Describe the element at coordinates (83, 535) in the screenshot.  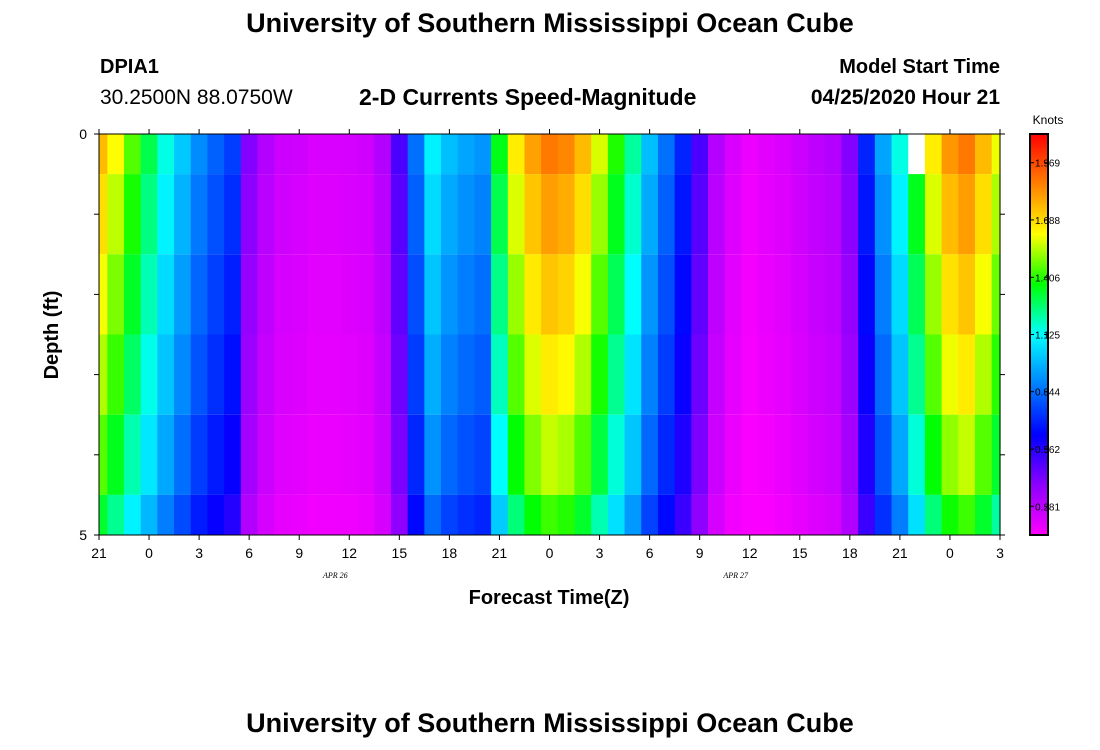
I see `y-tick-label: 5` at that location.